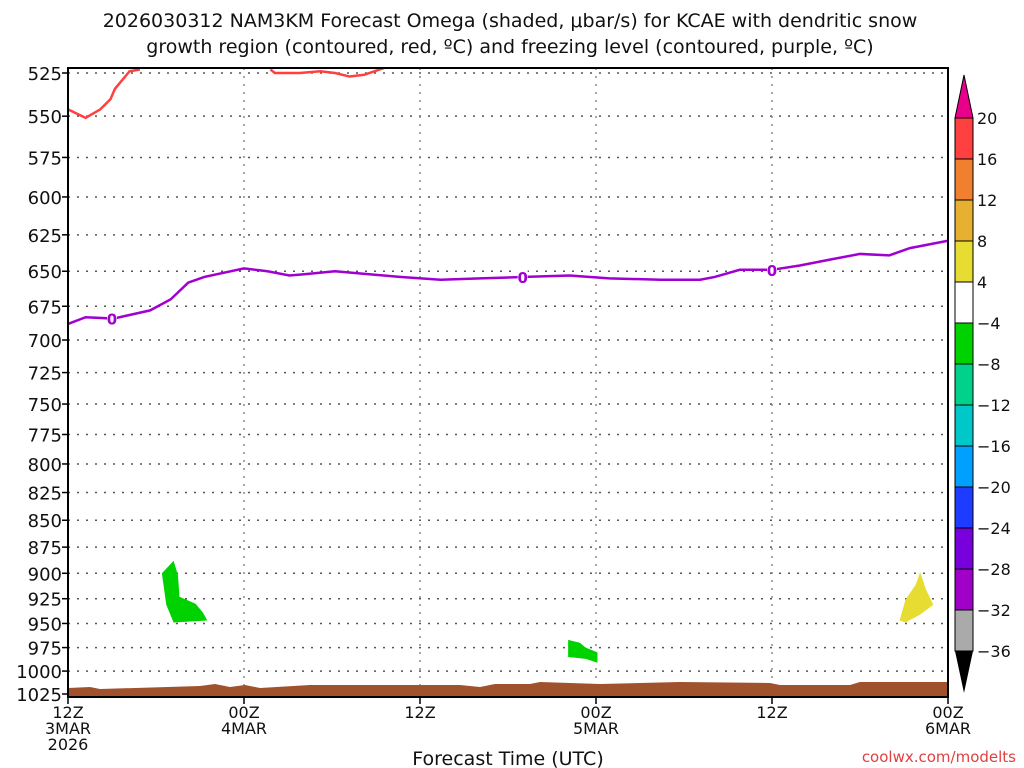 This screenshot has width=1024, height=768. Describe the element at coordinates (994, 528) in the screenshot. I see `colorbar-label: −24` at that location.